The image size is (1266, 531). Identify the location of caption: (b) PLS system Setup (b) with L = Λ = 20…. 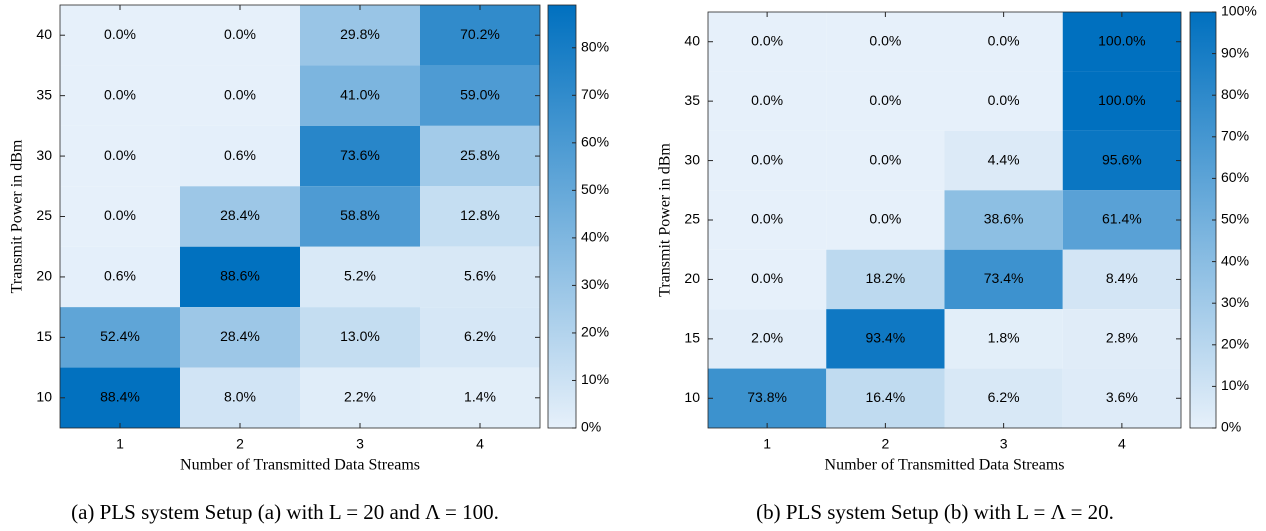
(935, 512).